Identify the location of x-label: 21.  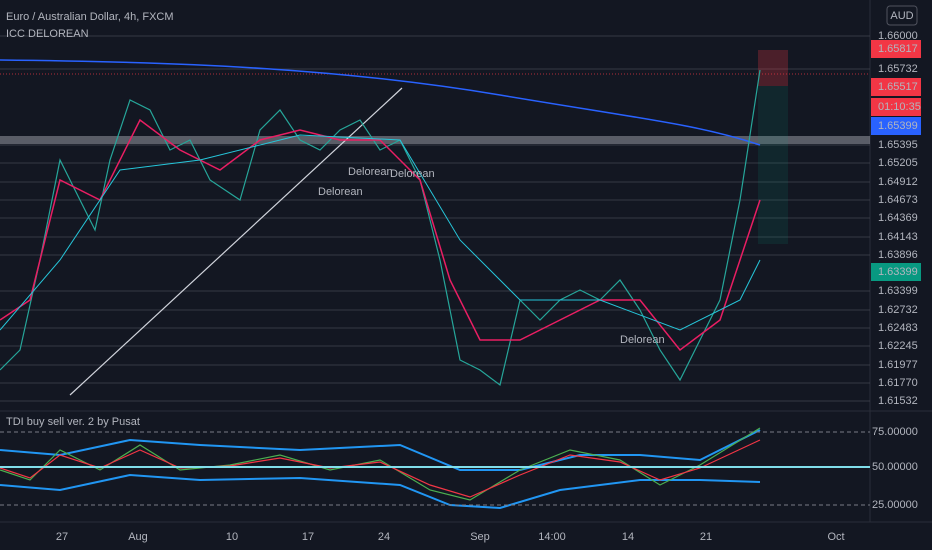
(706, 537).